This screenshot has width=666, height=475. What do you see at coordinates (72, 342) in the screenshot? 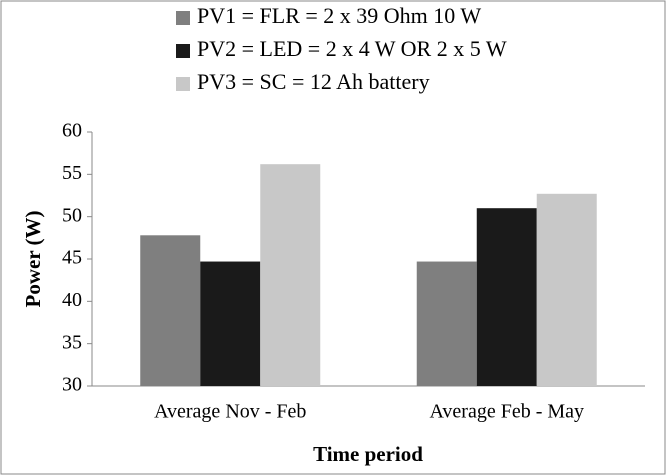
I see `y-tick-label: 35` at bounding box center [72, 342].